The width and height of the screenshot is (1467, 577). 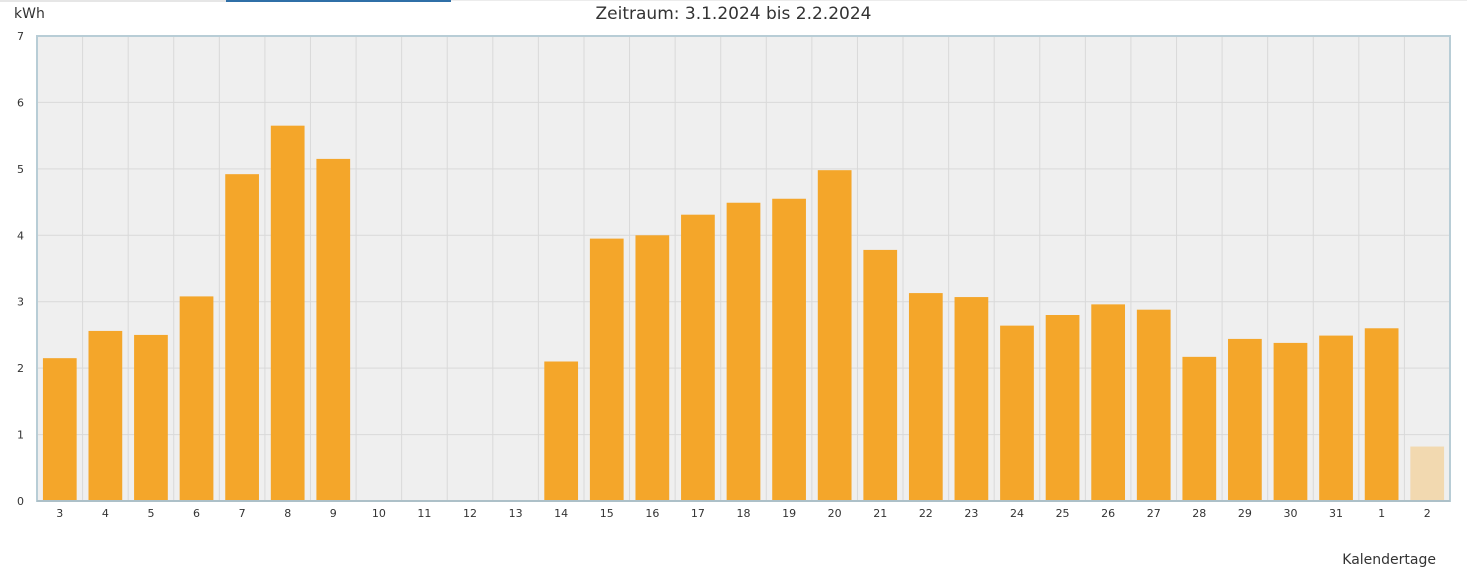 What do you see at coordinates (20, 501) in the screenshot?
I see `y-tick-label: 0` at bounding box center [20, 501].